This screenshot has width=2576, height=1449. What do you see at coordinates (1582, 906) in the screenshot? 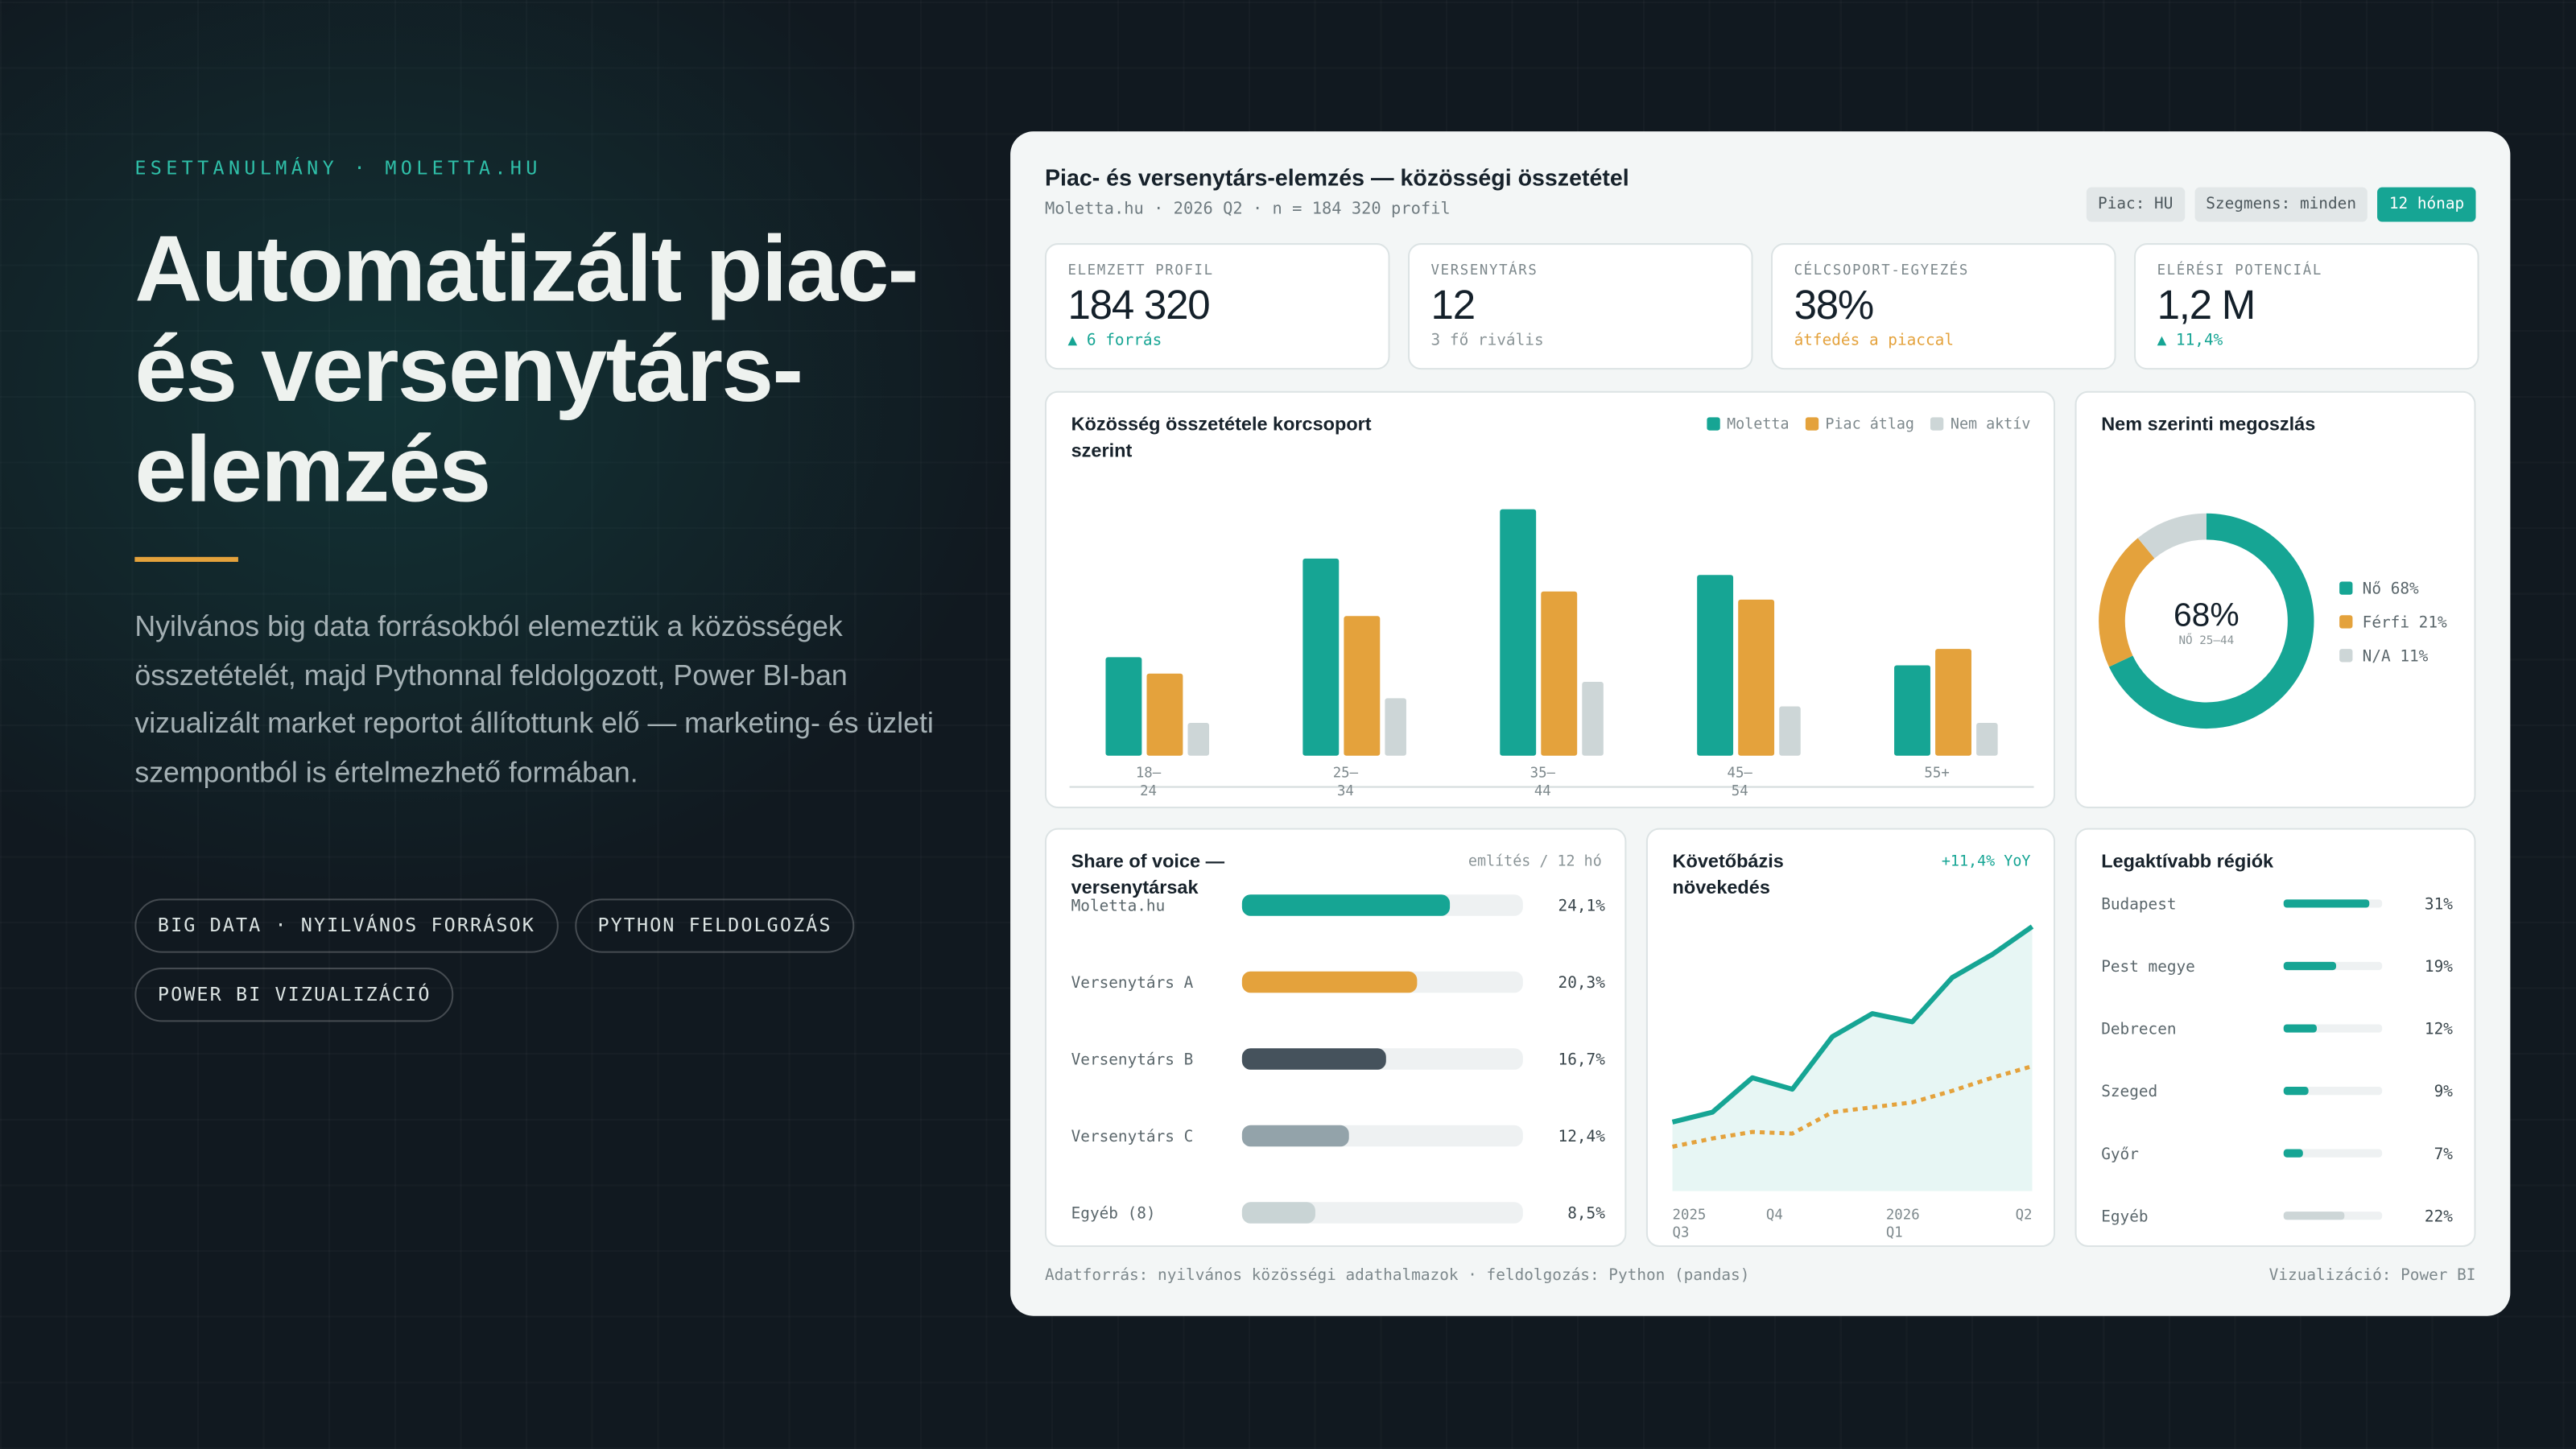
I see `row-value: 24,1%` at bounding box center [1582, 906].